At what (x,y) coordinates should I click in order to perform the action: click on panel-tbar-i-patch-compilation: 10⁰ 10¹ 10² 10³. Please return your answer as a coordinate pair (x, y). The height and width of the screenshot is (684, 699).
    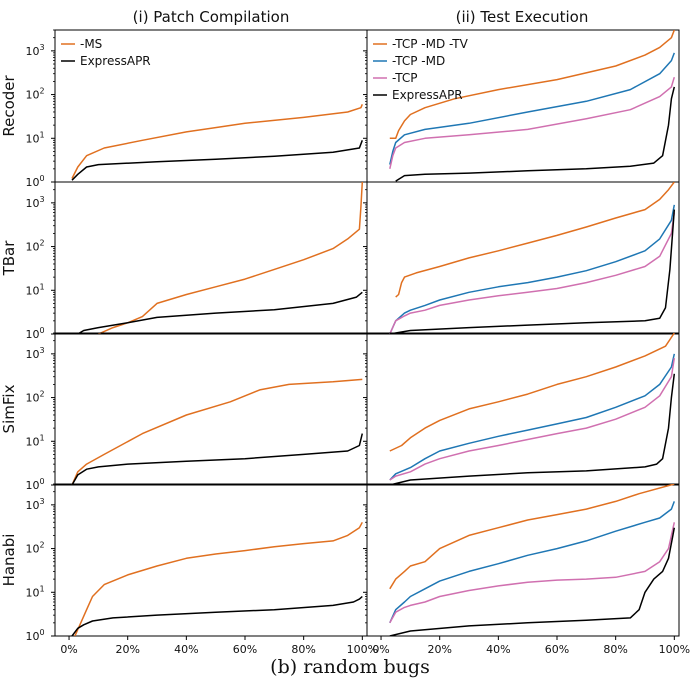
    Looking at the image, I should click on (196, 261).